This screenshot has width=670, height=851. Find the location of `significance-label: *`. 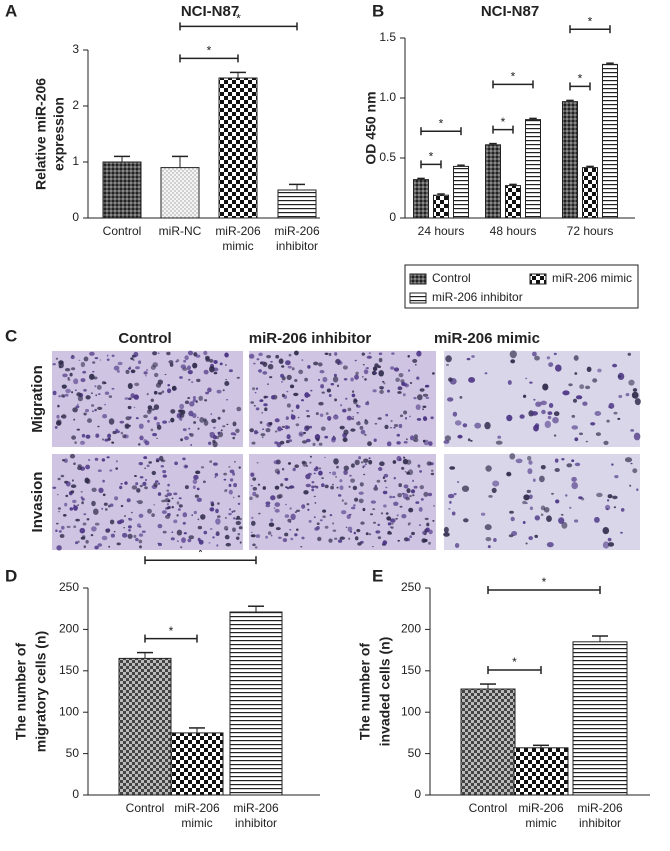

significance-label: * is located at coordinates (431, 157).